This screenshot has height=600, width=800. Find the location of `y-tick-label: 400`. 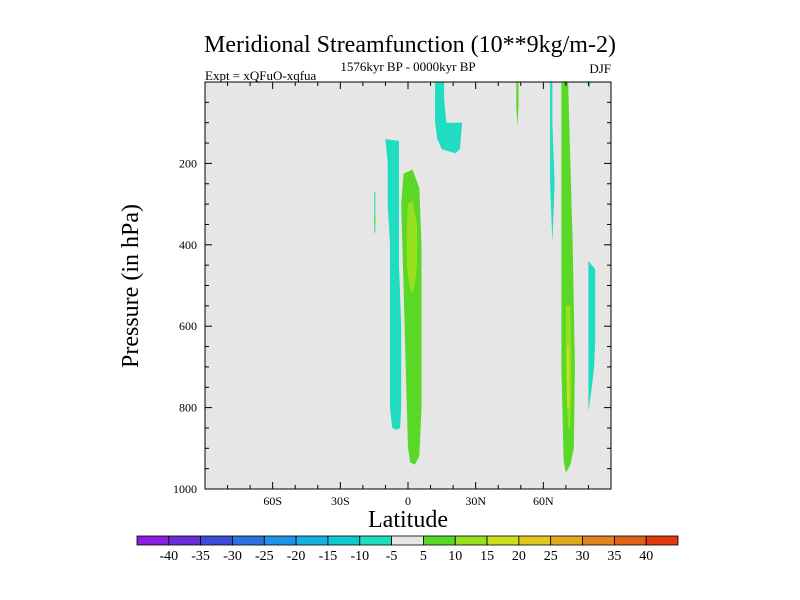

y-tick-label: 400 is located at coordinates (188, 245).